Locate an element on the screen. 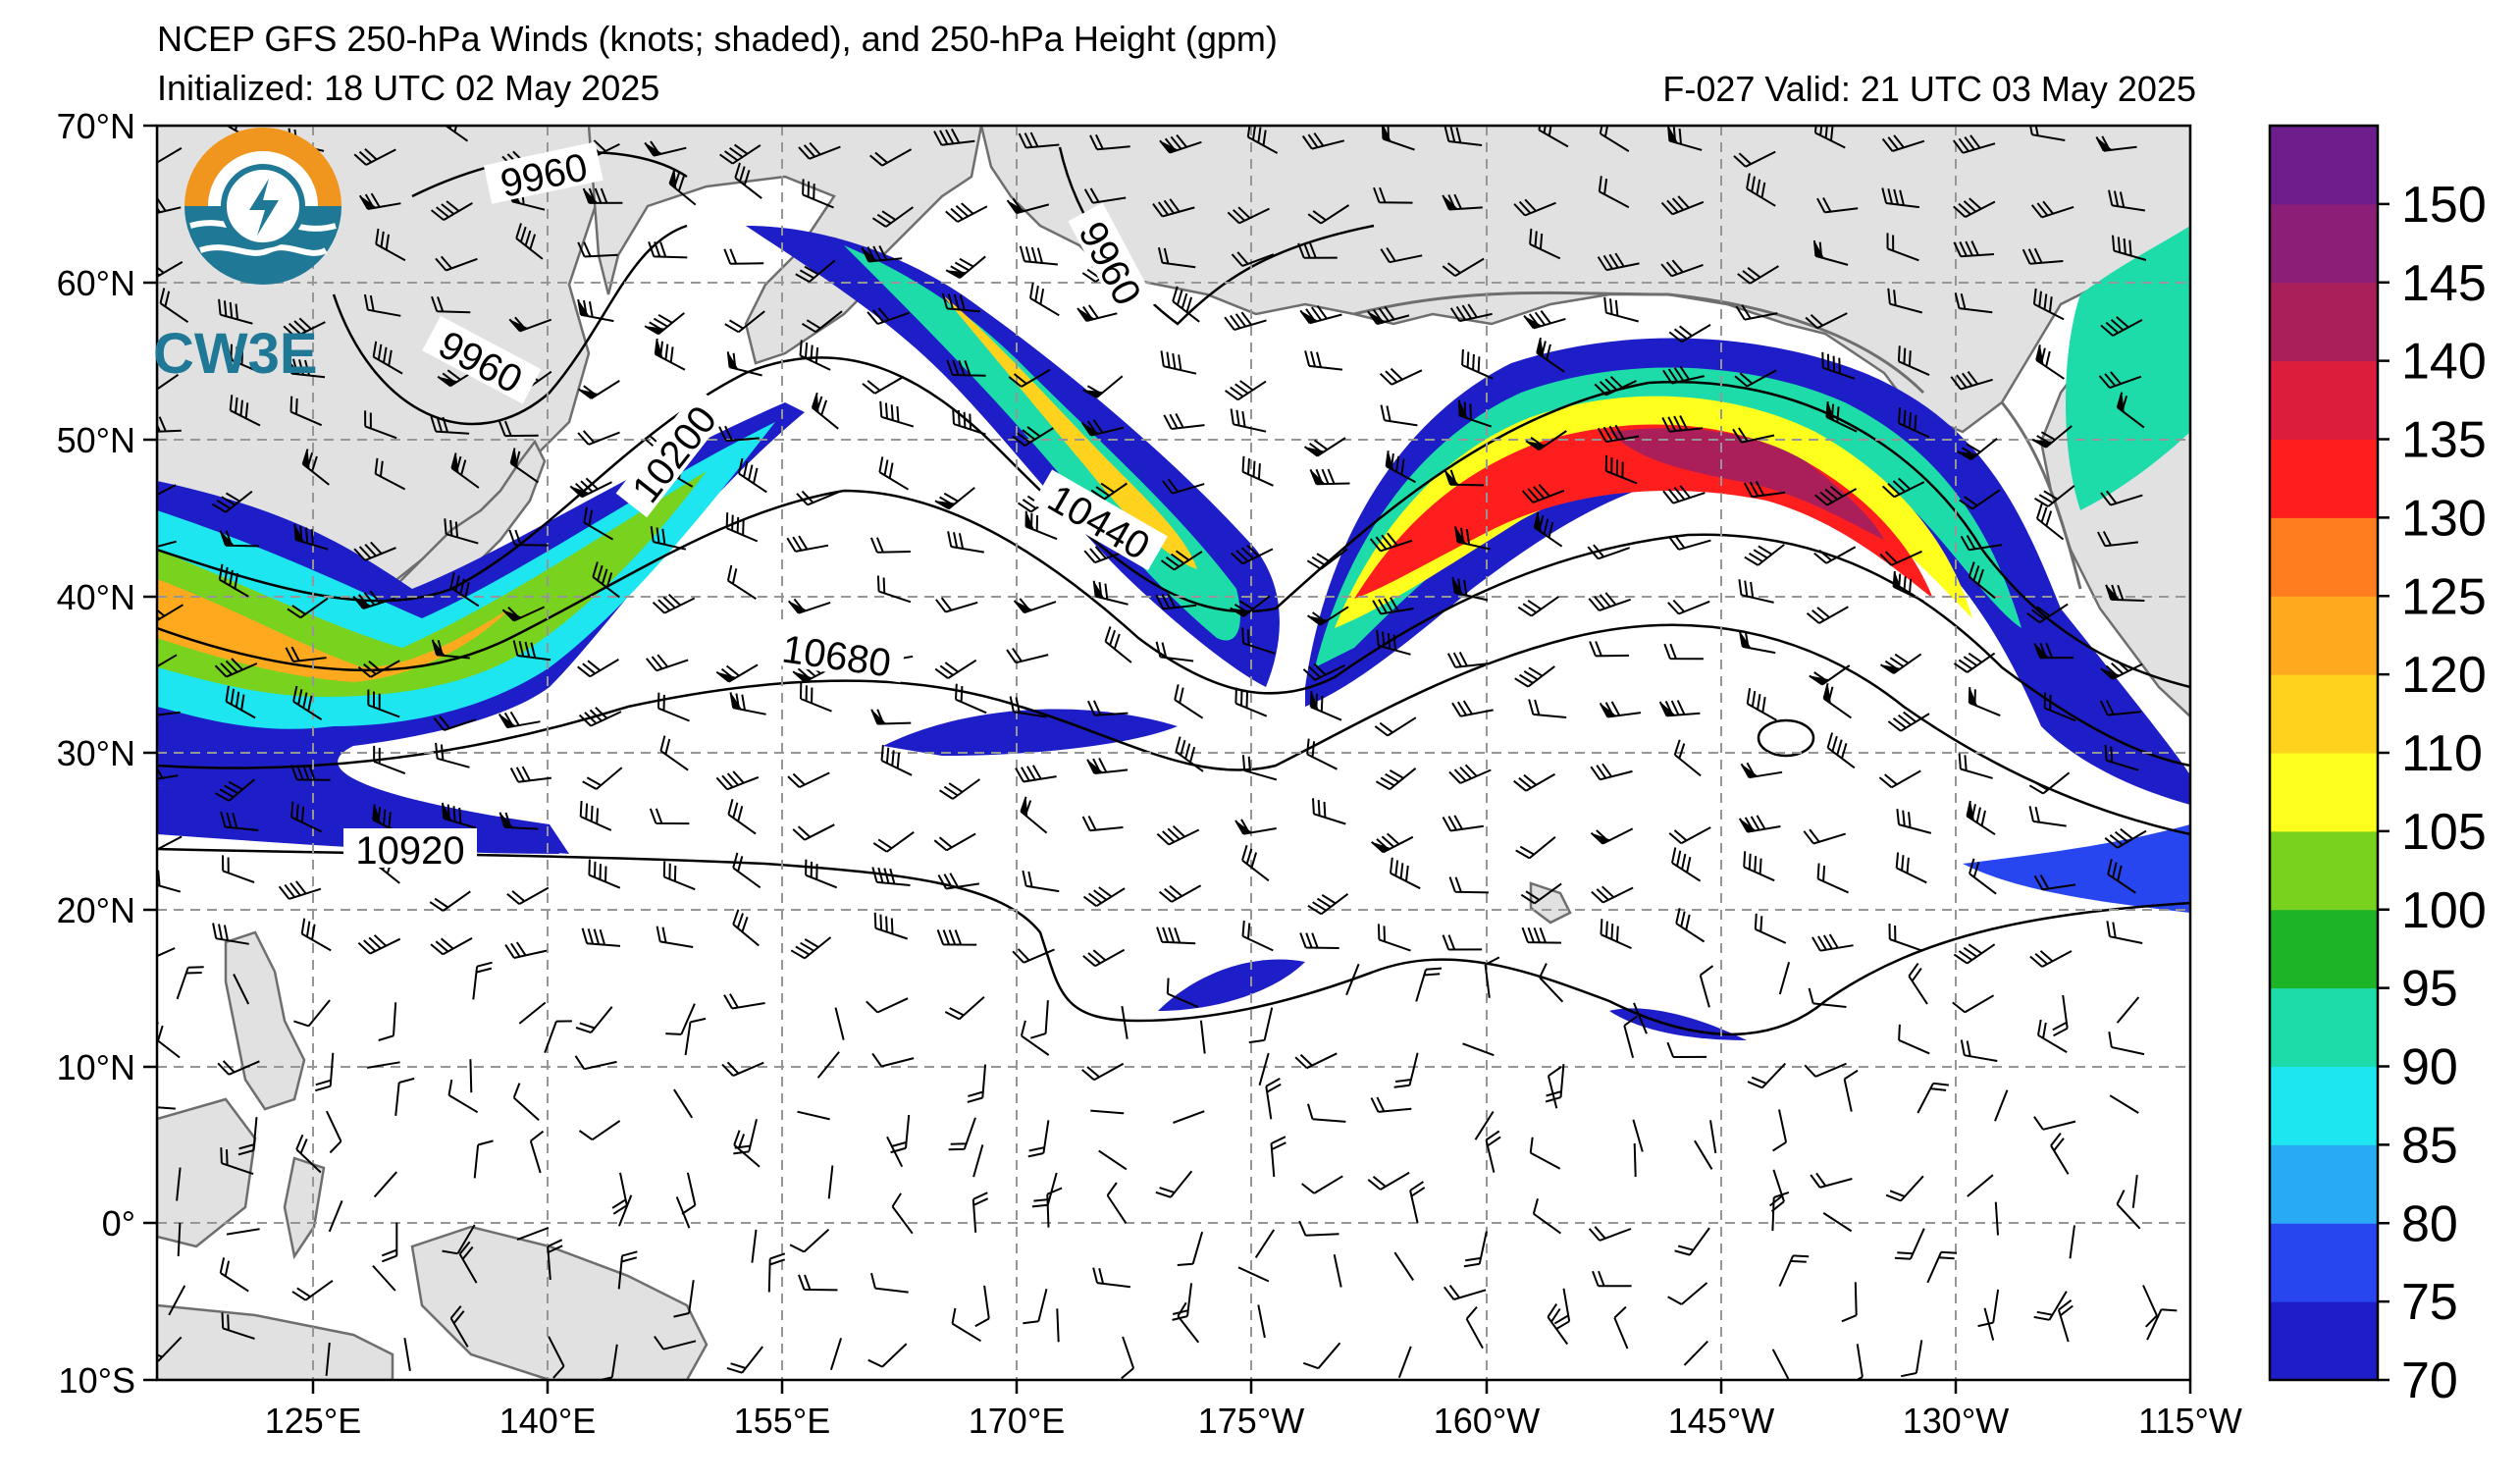 This screenshot has height=1483, width=2520. colorbar-label: 125 is located at coordinates (2444, 596).